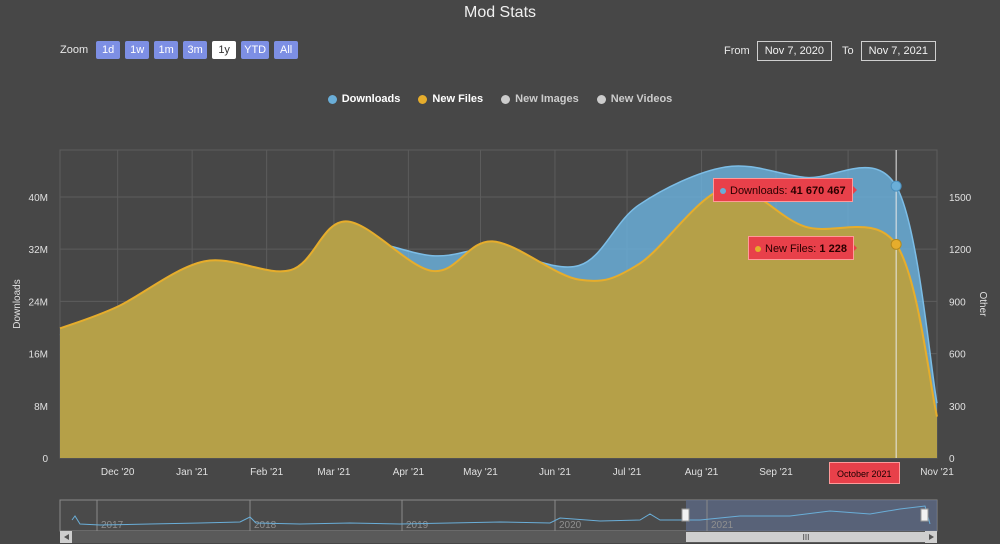  What do you see at coordinates (957, 407) in the screenshot?
I see `y-right-tick-label: 300` at bounding box center [957, 407].